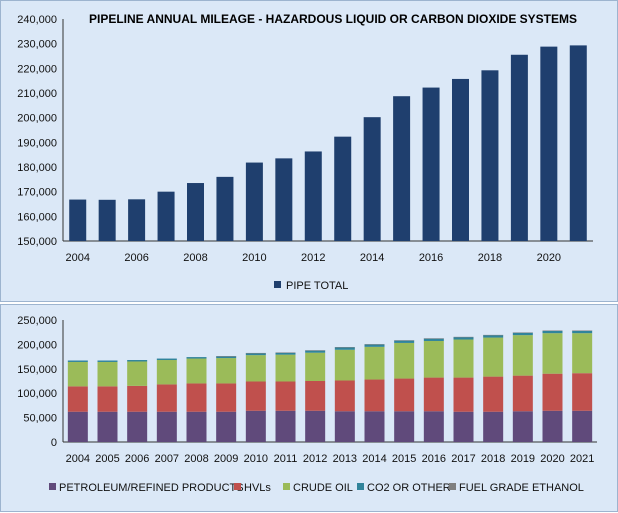 This screenshot has height=513, width=618. Describe the element at coordinates (285, 368) in the screenshot. I see `bar-segment-crude-oil-2011` at that location.